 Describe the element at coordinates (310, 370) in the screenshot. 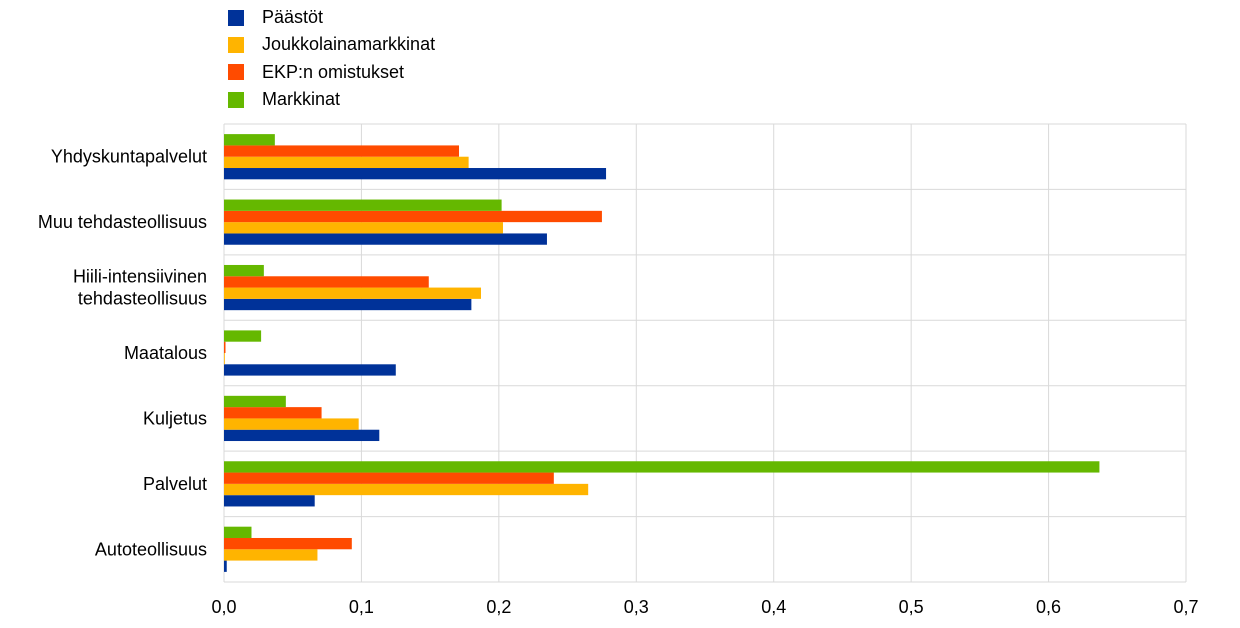

I see `bar-päästöt-maatalous` at that location.